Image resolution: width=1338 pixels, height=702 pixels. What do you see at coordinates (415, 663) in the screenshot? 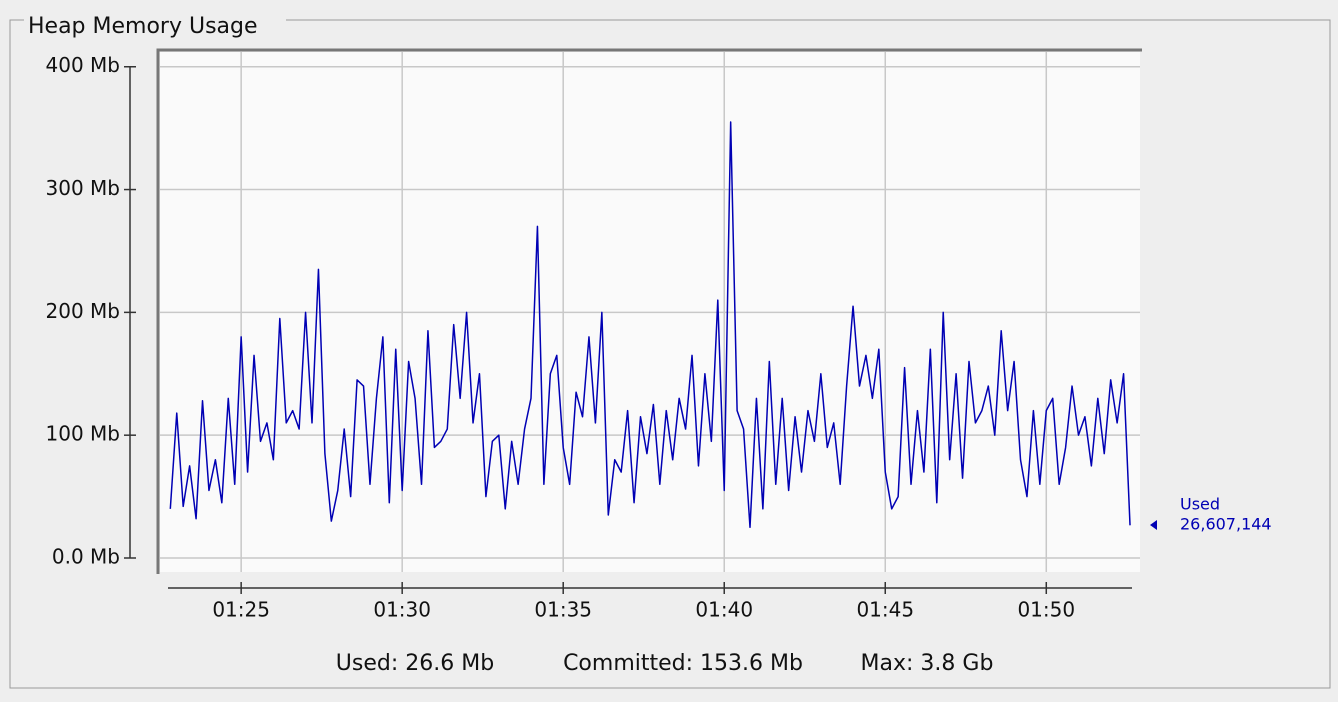
I see `footer-used: Used: 26.6 Mb` at bounding box center [415, 663].